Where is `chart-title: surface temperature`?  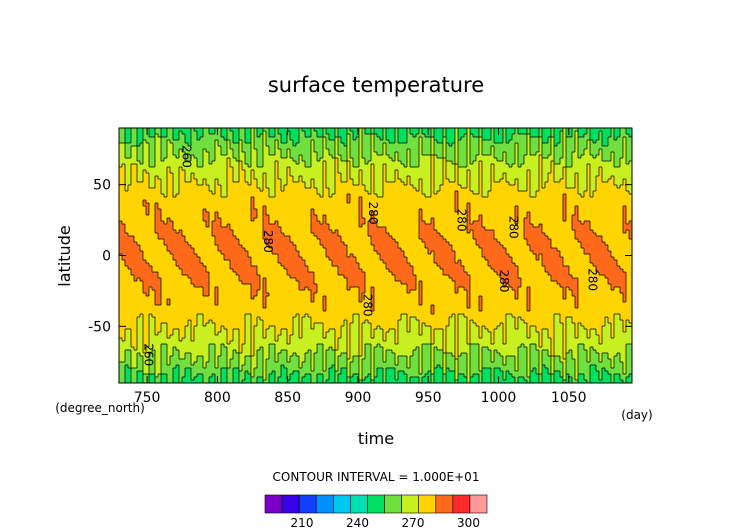
chart-title: surface temperature is located at coordinates (376, 85).